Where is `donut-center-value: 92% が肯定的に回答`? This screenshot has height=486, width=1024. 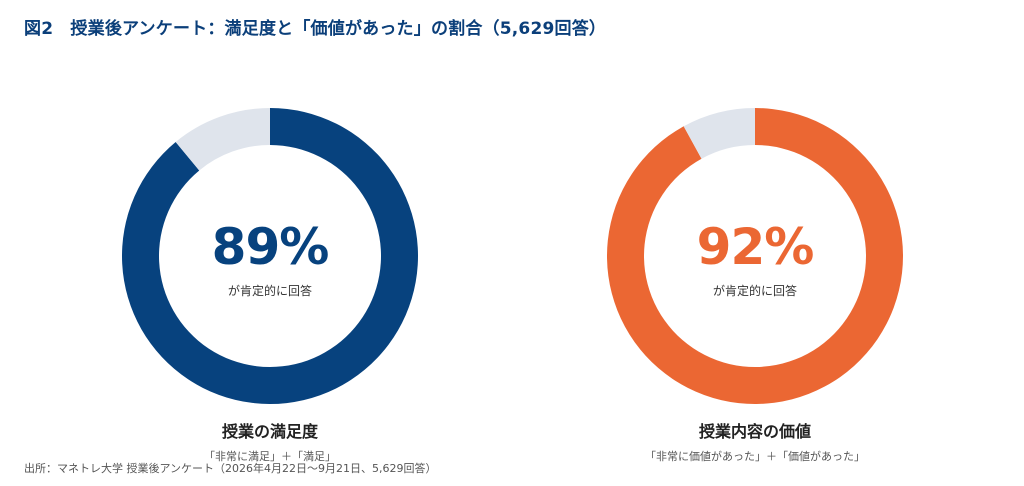
donut-center-value: 92% が肯定的に回答 is located at coordinates (755, 260).